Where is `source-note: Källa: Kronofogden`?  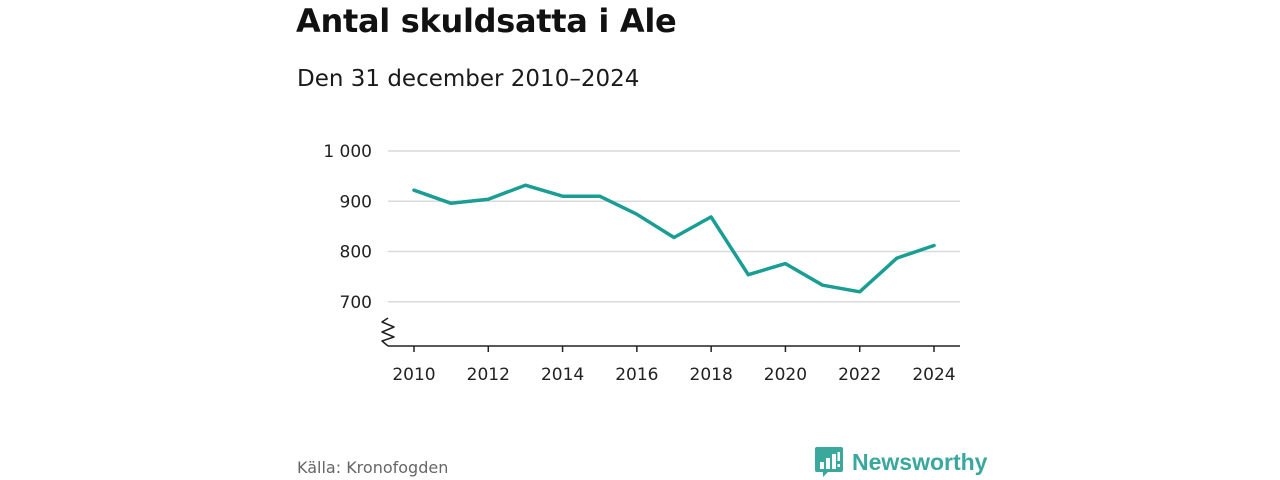
source-note: Källa: Kronofogden is located at coordinates (373, 467).